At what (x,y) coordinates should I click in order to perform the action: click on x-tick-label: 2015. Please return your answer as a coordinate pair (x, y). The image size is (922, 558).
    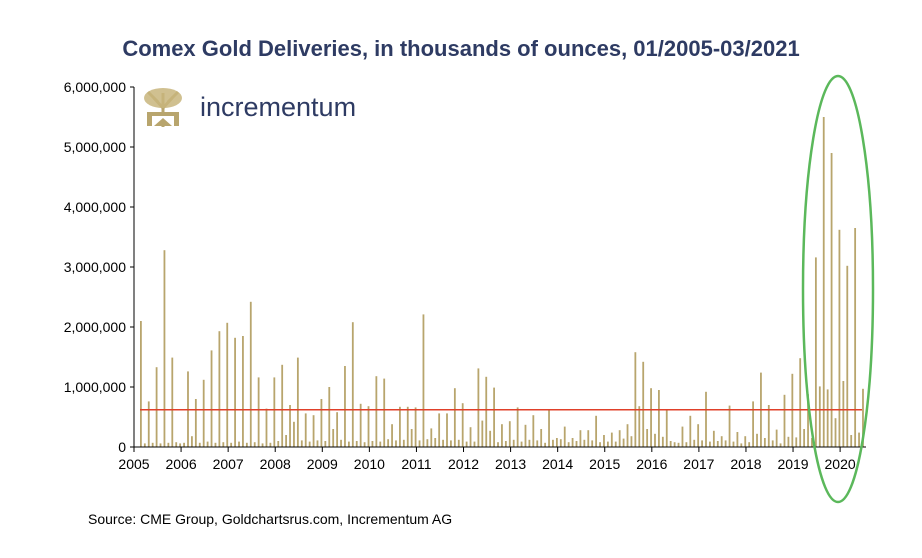
    Looking at the image, I should click on (604, 464).